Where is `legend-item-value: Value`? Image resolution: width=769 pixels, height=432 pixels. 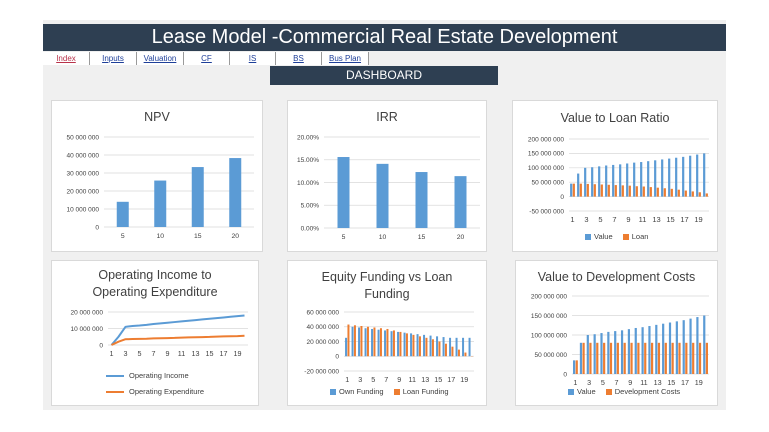
legend-item-value: Value is located at coordinates (599, 236).